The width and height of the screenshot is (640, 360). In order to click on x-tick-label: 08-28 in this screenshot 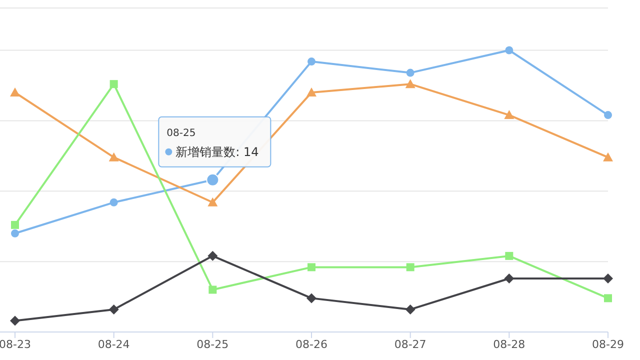, I will do `click(509, 344)`.